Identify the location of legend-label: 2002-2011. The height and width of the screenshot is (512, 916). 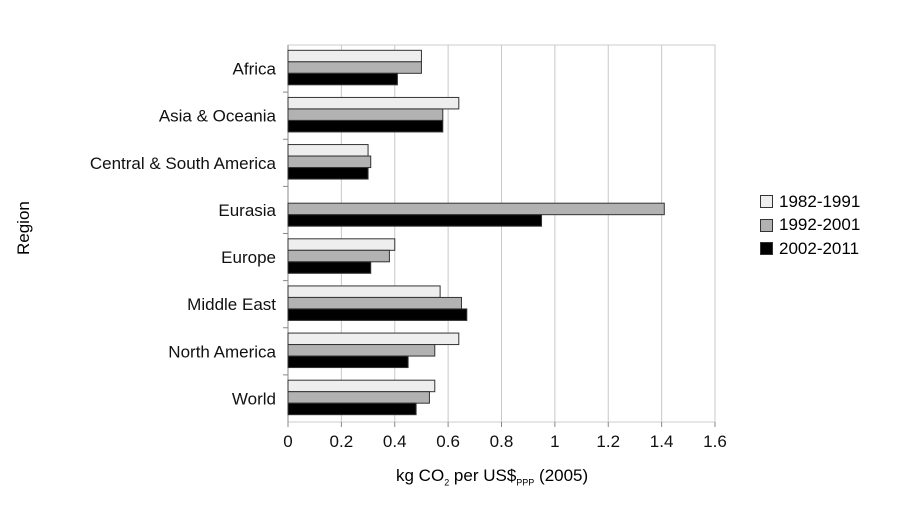
(819, 248).